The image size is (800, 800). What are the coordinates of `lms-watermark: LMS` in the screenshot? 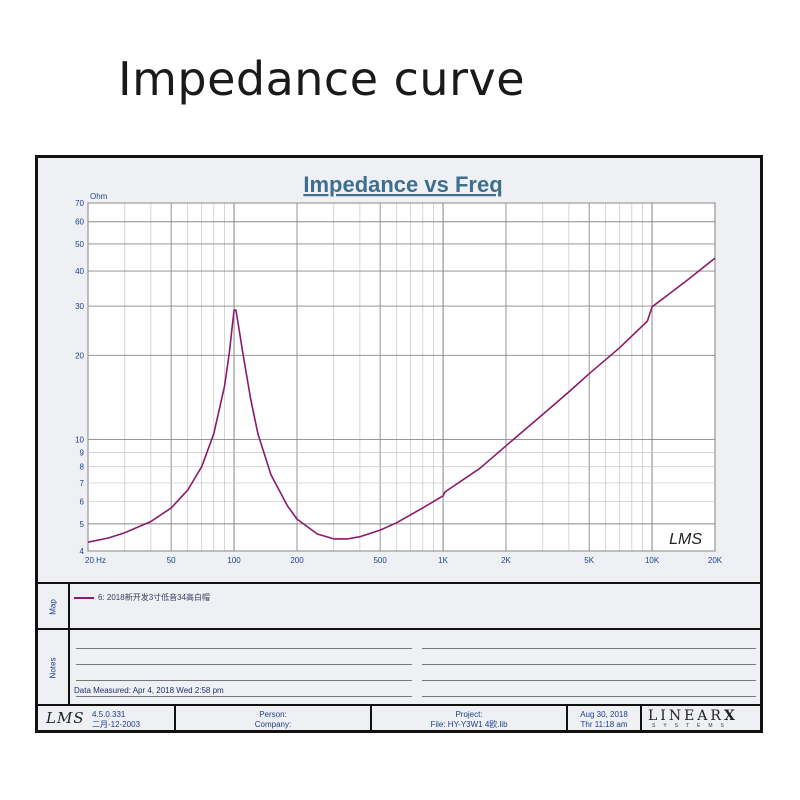 It's located at (685, 539).